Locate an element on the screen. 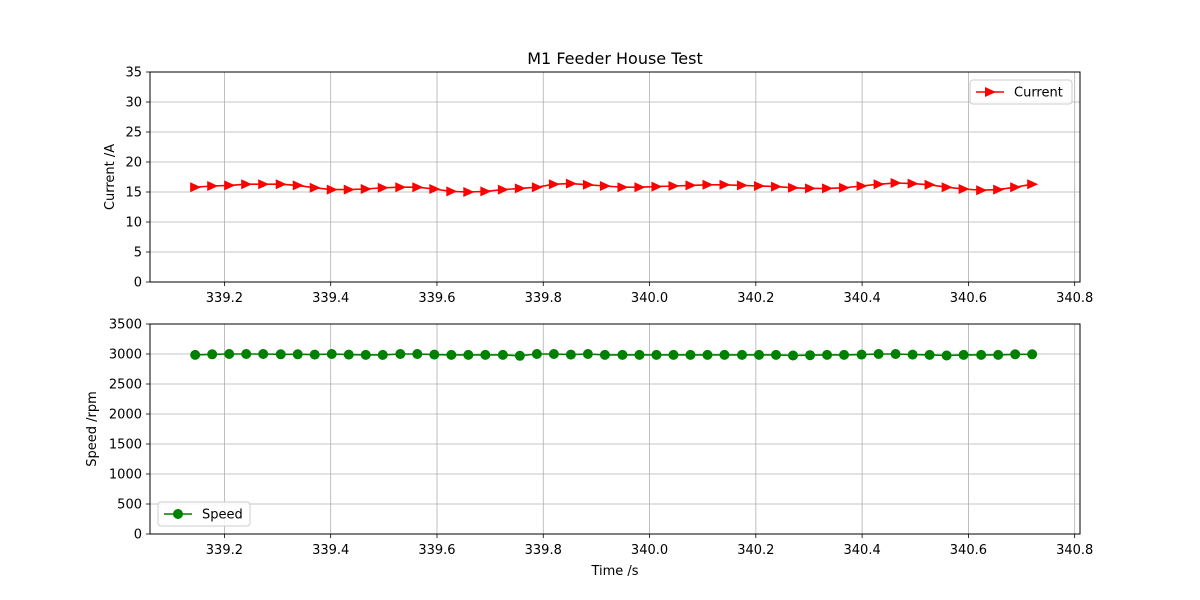  x-tick-label: 339.4 is located at coordinates (330, 298).